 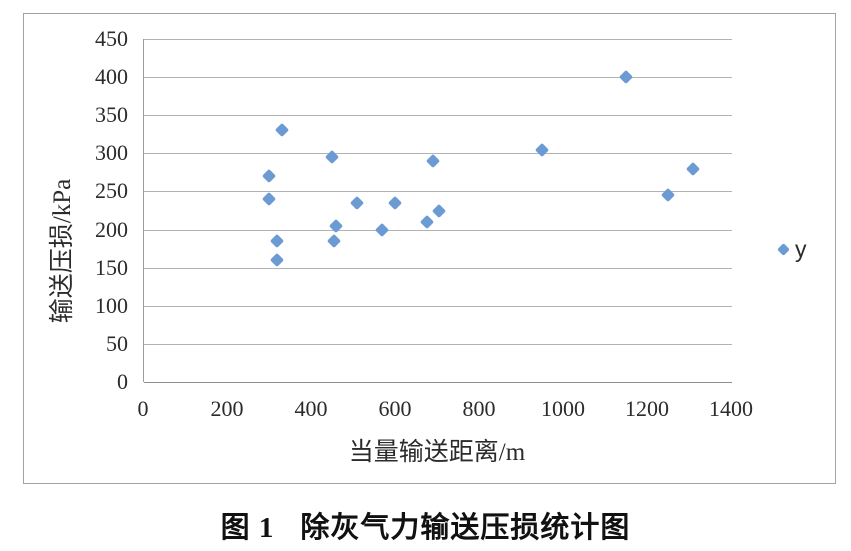 What do you see at coordinates (111, 115) in the screenshot?
I see `y-tick-label: 350` at bounding box center [111, 115].